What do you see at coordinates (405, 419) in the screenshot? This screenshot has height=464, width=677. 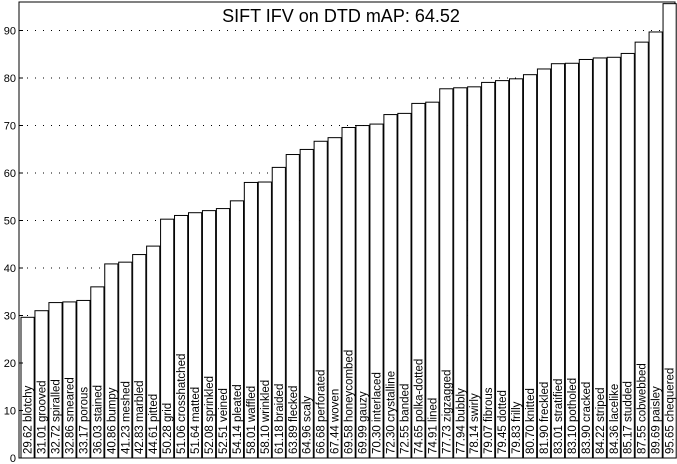 I see `bar-label: 72.55 banded` at bounding box center [405, 419].